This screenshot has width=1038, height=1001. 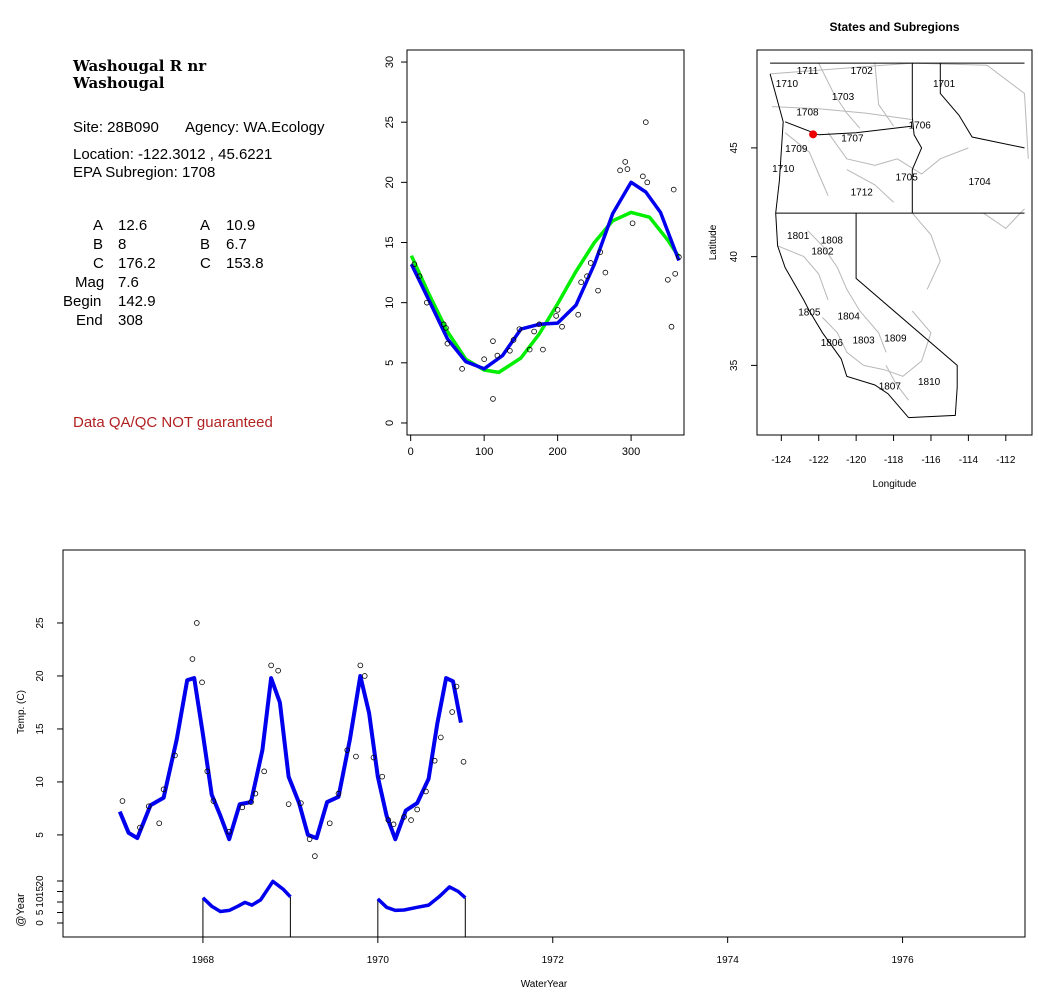 I want to click on map-xlabel: Longitude, so click(x=895, y=484).